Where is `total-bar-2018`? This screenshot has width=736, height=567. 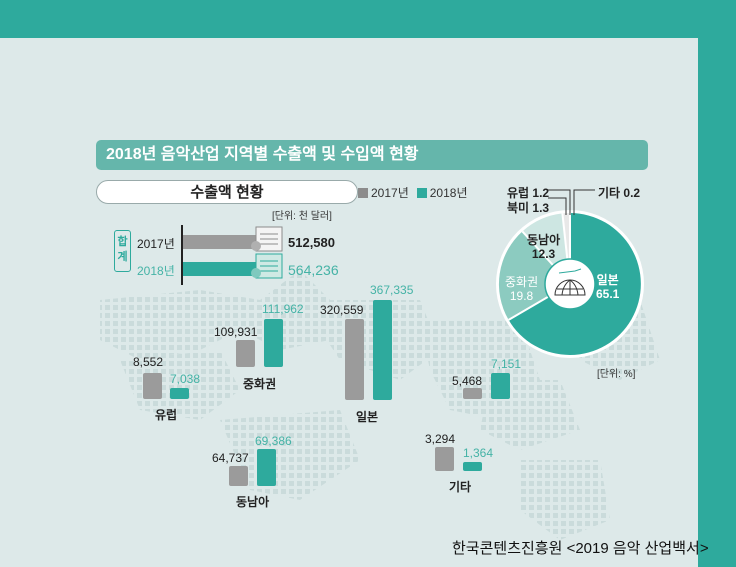
total-bar-2018 is located at coordinates (224, 269).